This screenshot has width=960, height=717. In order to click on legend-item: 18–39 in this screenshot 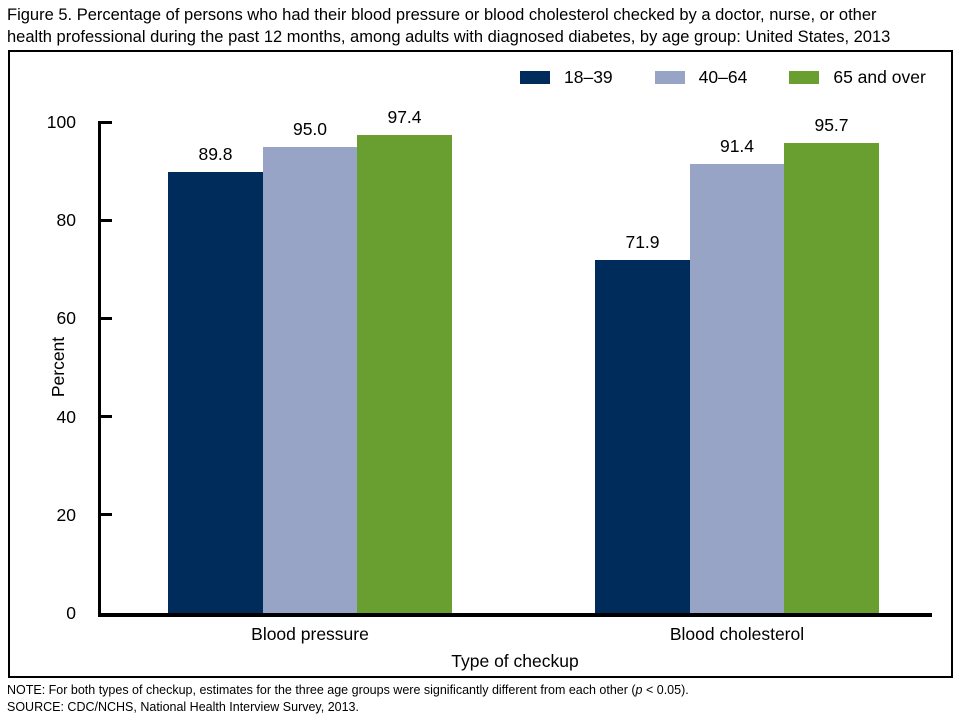, I will do `click(566, 77)`.